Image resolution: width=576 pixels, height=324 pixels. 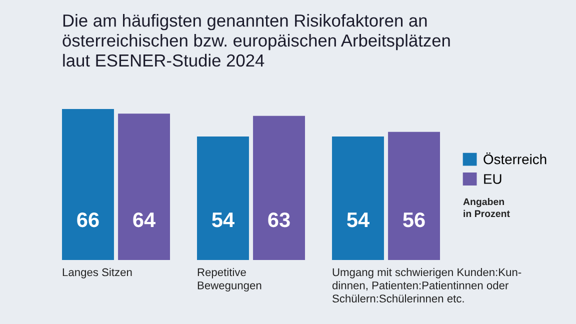 I want to click on data-label: 64, so click(x=144, y=220).